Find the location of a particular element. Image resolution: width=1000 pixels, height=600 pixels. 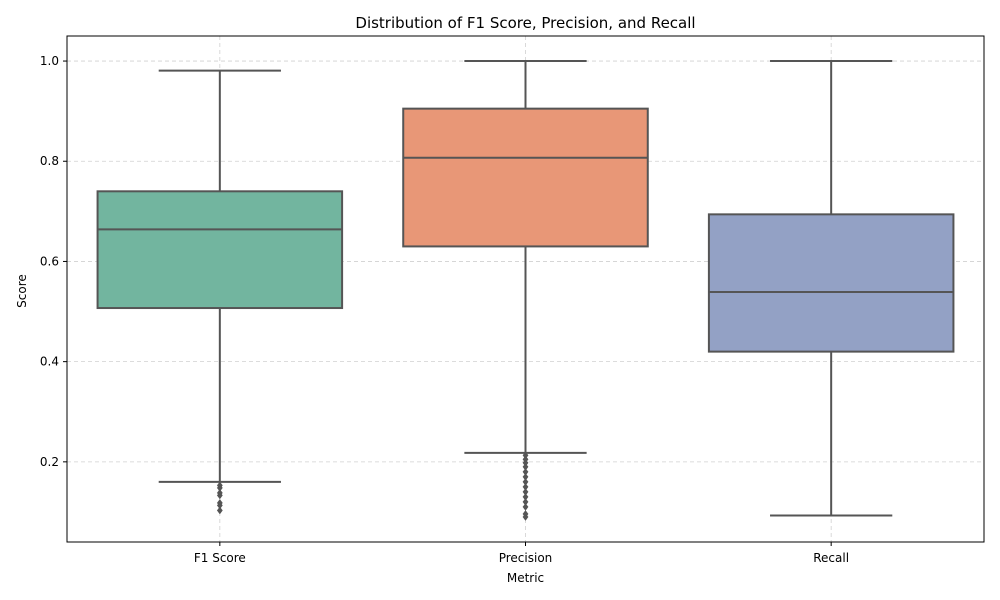

y-tick-label: 0.6 is located at coordinates (49, 261).